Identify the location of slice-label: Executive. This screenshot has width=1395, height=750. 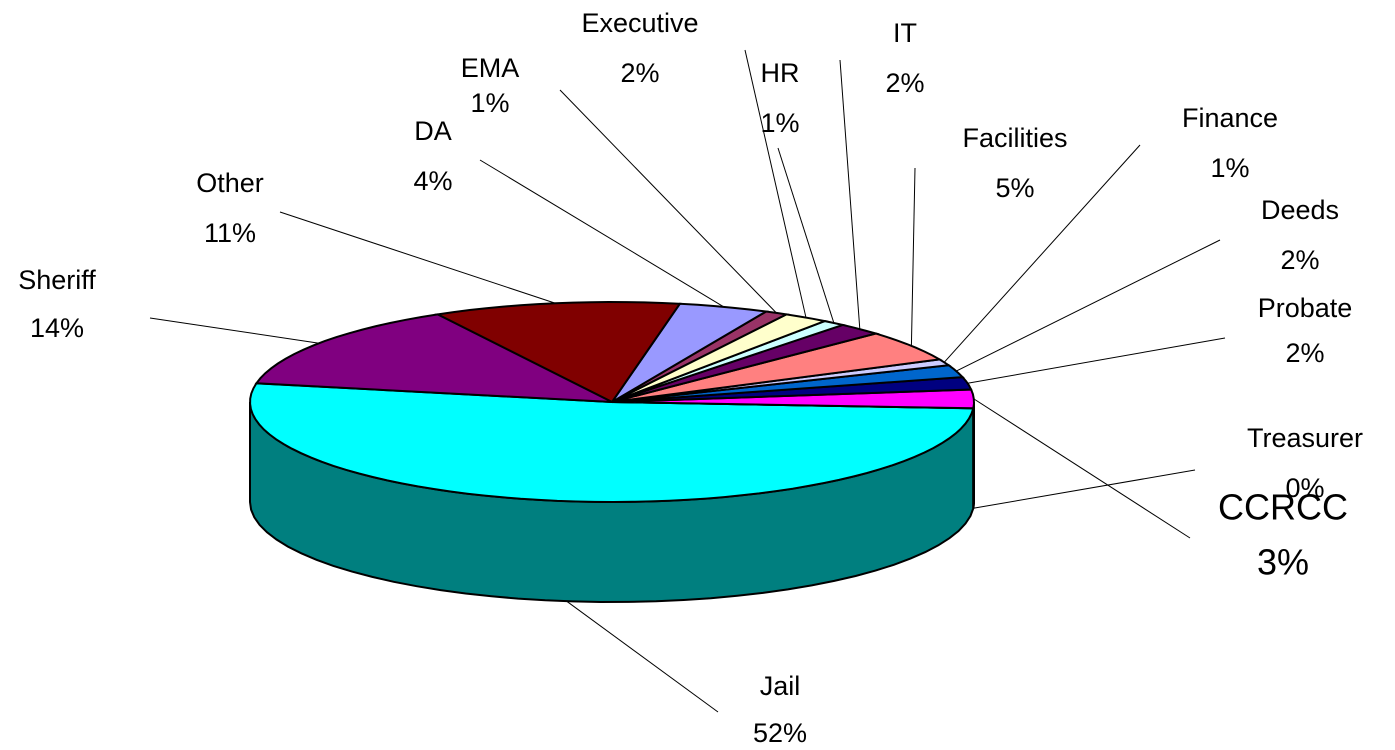
(639, 23).